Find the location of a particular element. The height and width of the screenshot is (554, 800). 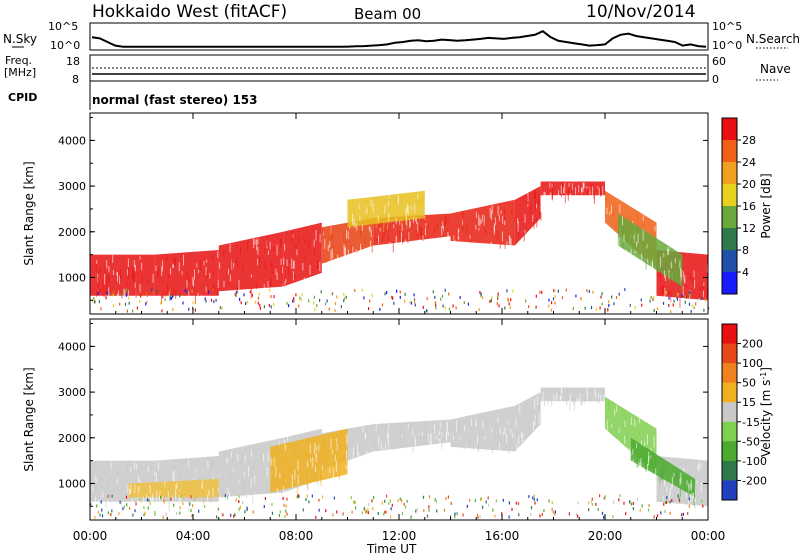

nave-tick-top: 60 is located at coordinates (719, 61).